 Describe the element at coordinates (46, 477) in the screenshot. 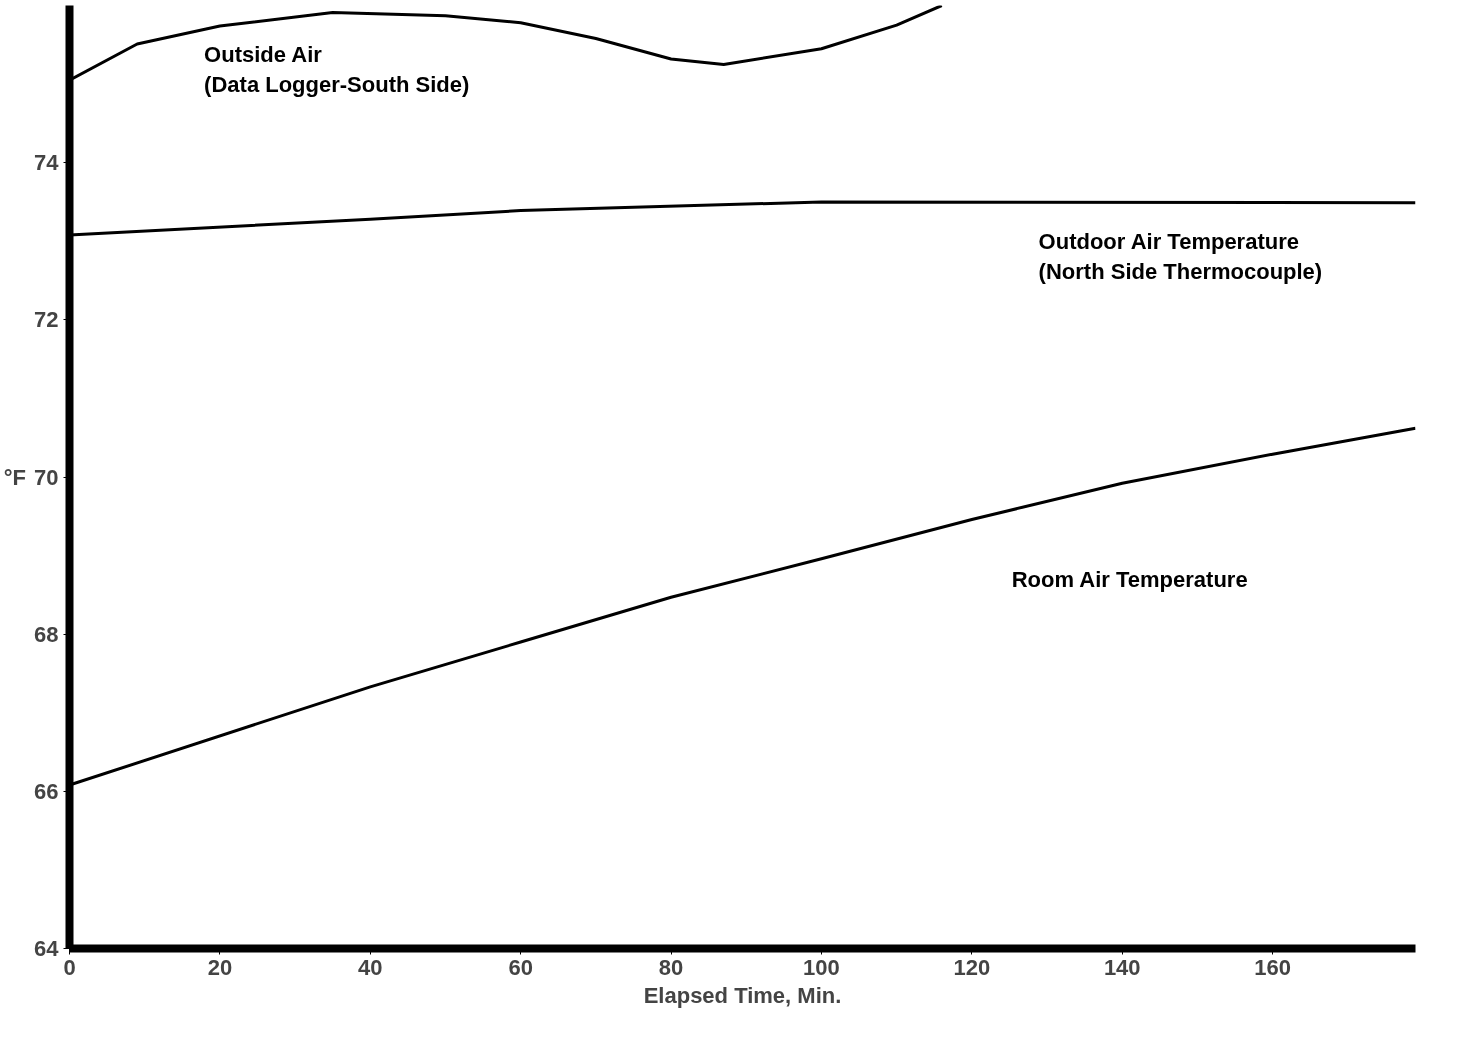

I see `y-tick-label: 70` at that location.